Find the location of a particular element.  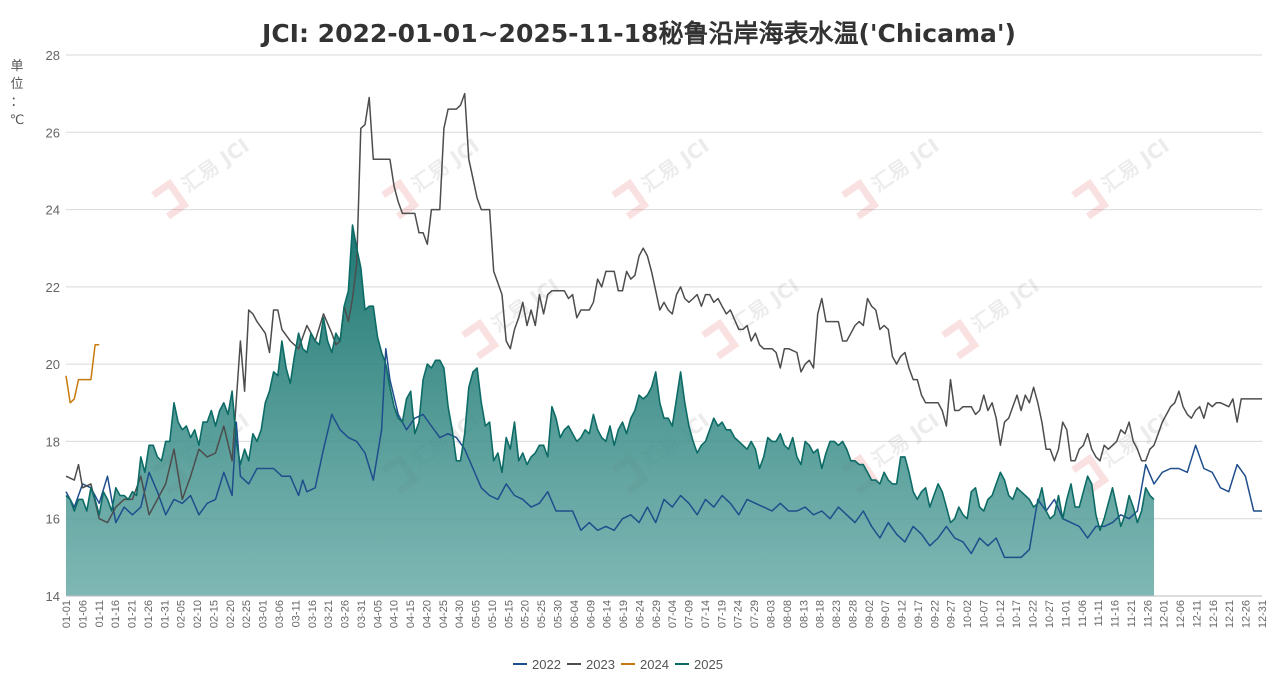

x-tick-label: 11-16 is located at coordinates (1116, 613).